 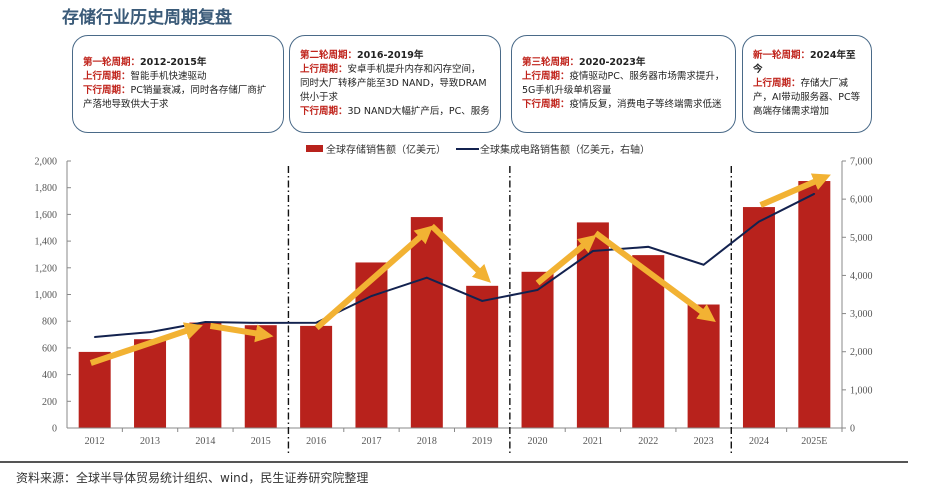 What do you see at coordinates (861, 314) in the screenshot?
I see `right-tick-label: 3,000` at bounding box center [861, 314].